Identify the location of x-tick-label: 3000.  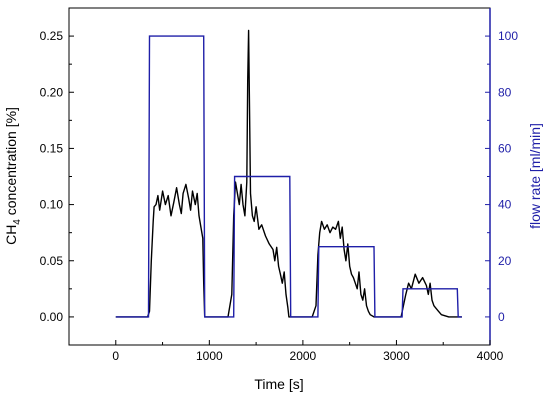
(396, 356).